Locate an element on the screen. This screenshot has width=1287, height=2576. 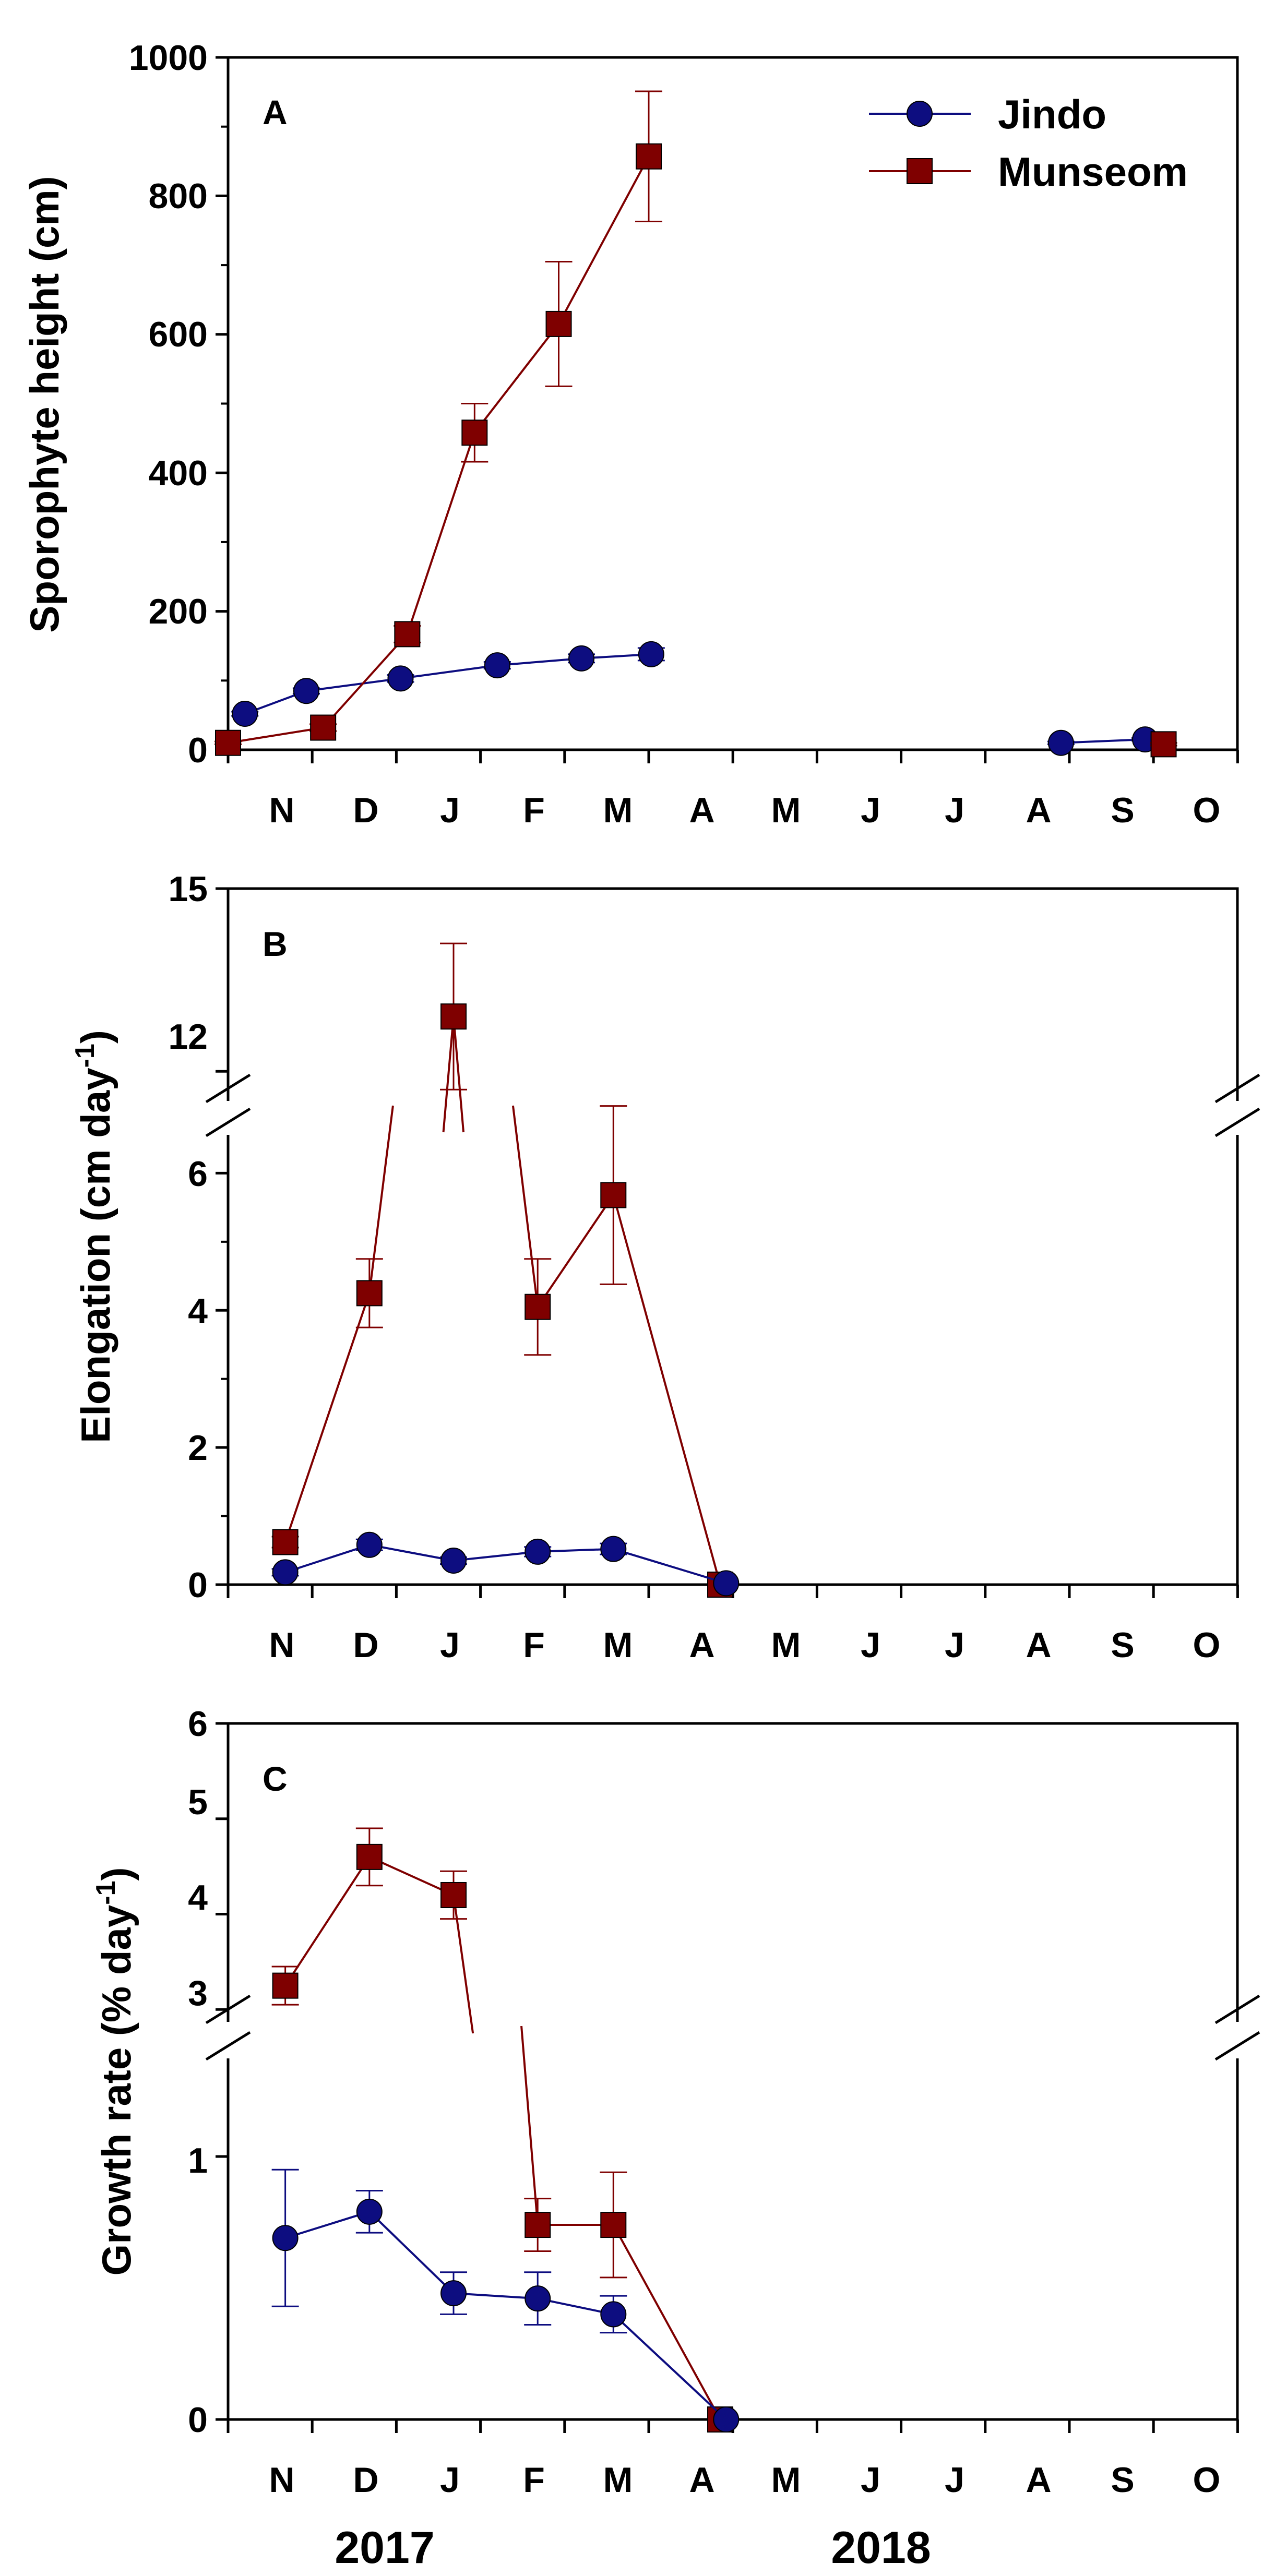
panel-c-month-feb: F is located at coordinates (534, 2480).